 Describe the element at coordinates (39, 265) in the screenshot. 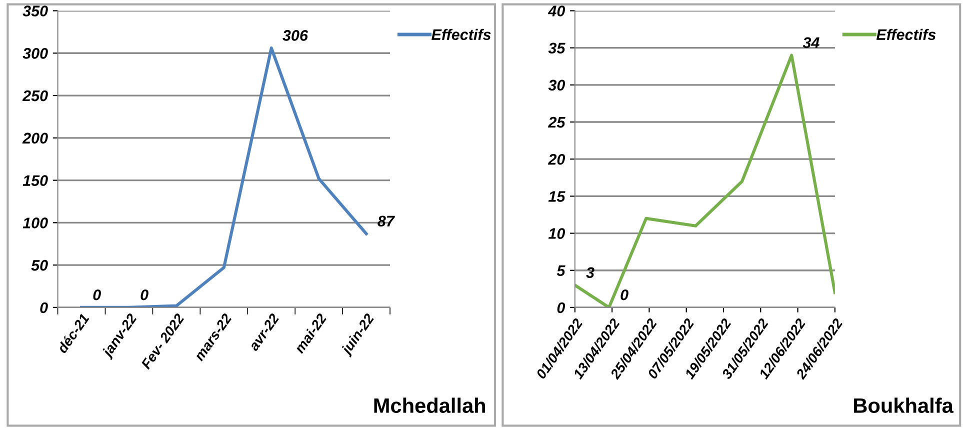

I see `y-tick-label: 50` at that location.